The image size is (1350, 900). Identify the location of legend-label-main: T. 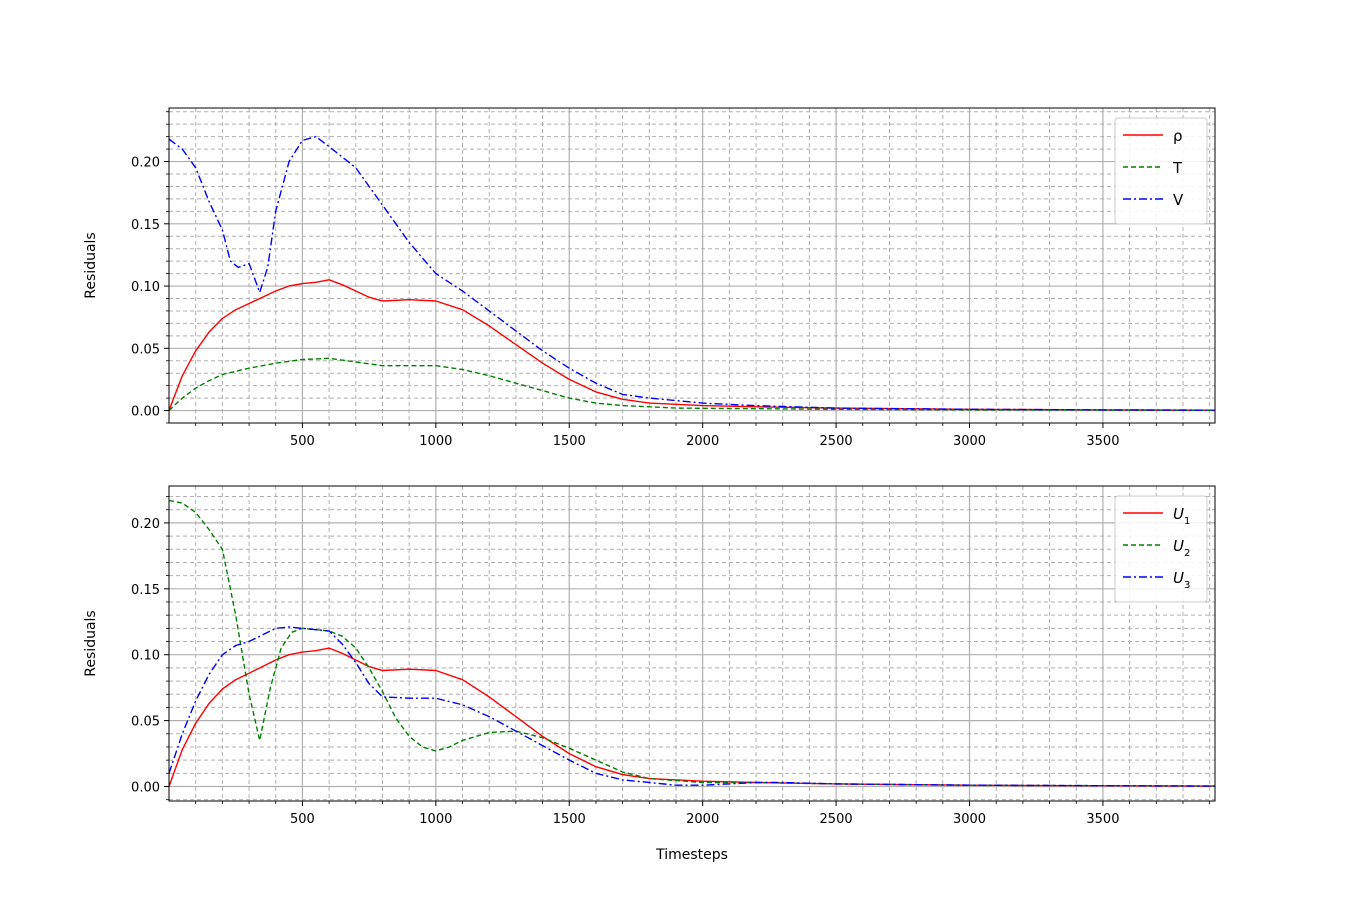
(1177, 168).